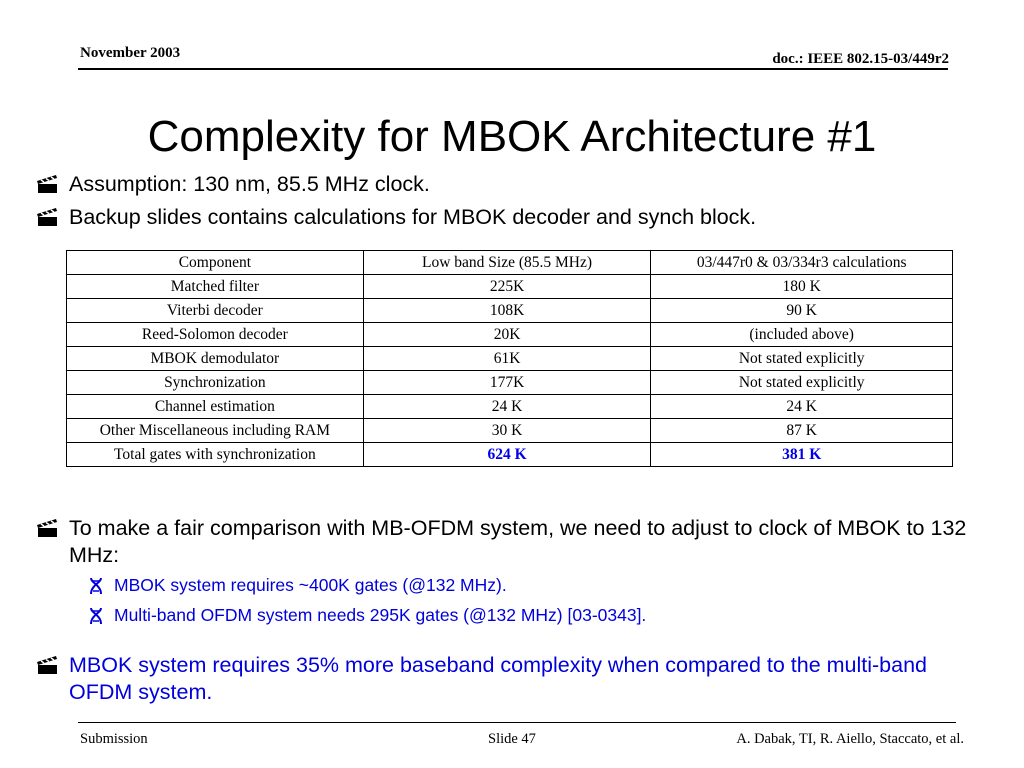 Image resolution: width=1024 pixels, height=768 pixels. Describe the element at coordinates (215, 286) in the screenshot. I see `table-cell: Matched filter` at that location.